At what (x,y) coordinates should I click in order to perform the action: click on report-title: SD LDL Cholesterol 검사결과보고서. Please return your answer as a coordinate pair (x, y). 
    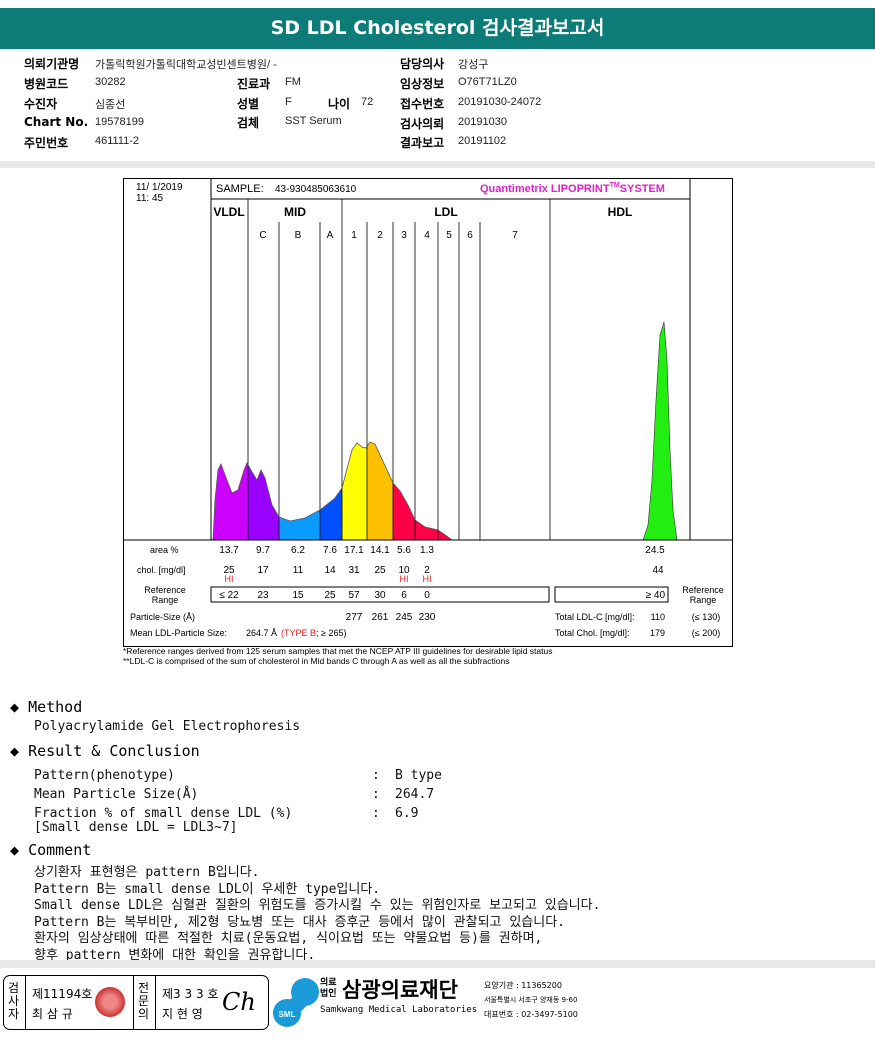
    Looking at the image, I should click on (437, 28).